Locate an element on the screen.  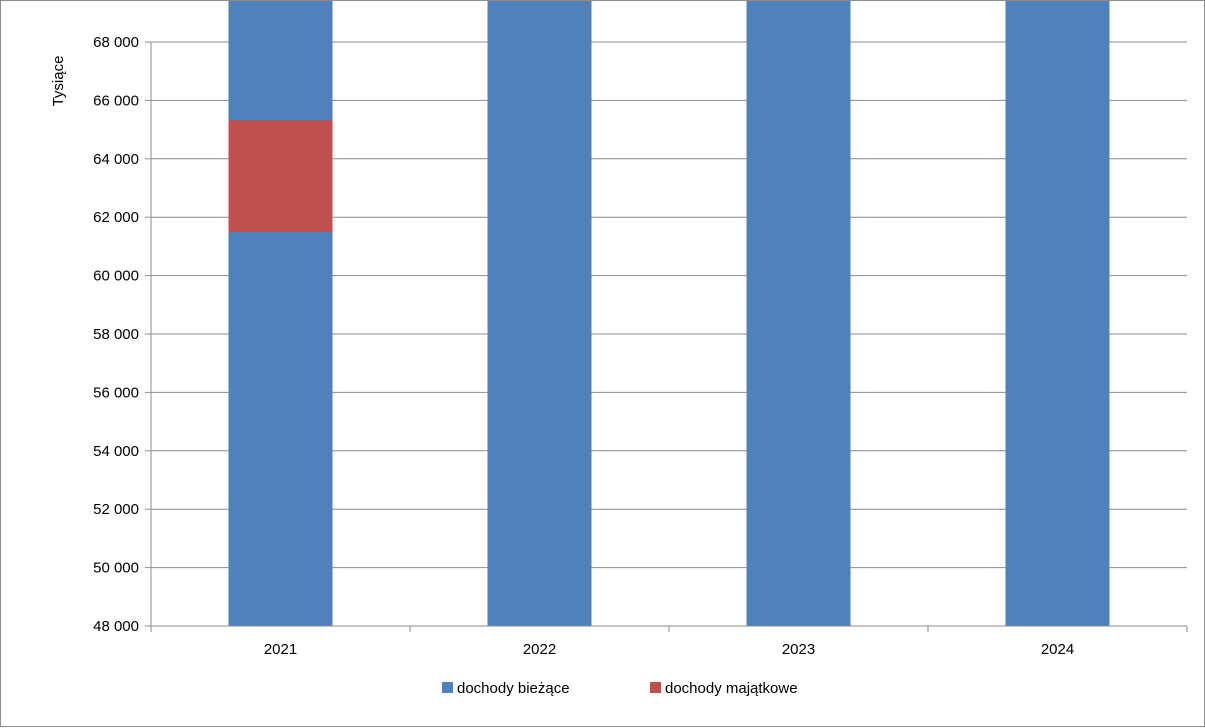
y-axis-title: Tysiące is located at coordinates (58, 81).